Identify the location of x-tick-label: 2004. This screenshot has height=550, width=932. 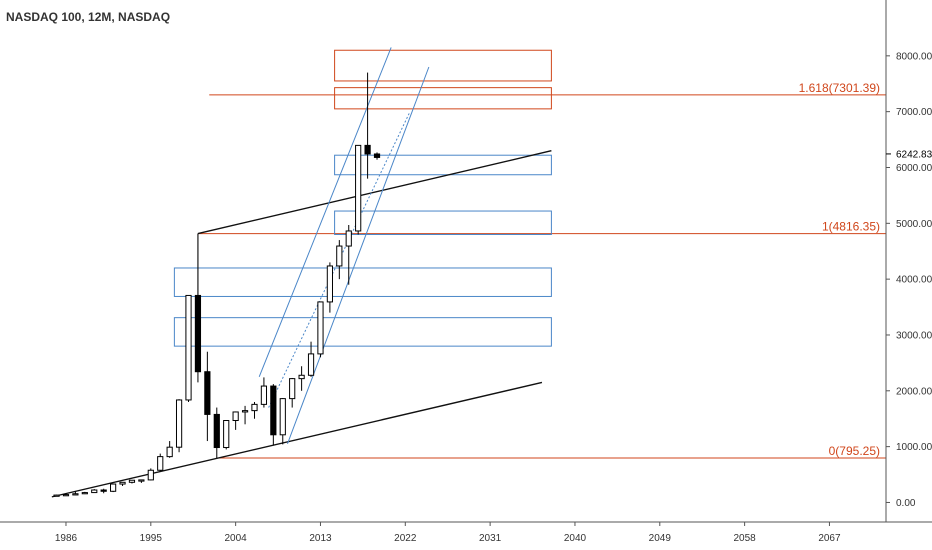
(236, 538).